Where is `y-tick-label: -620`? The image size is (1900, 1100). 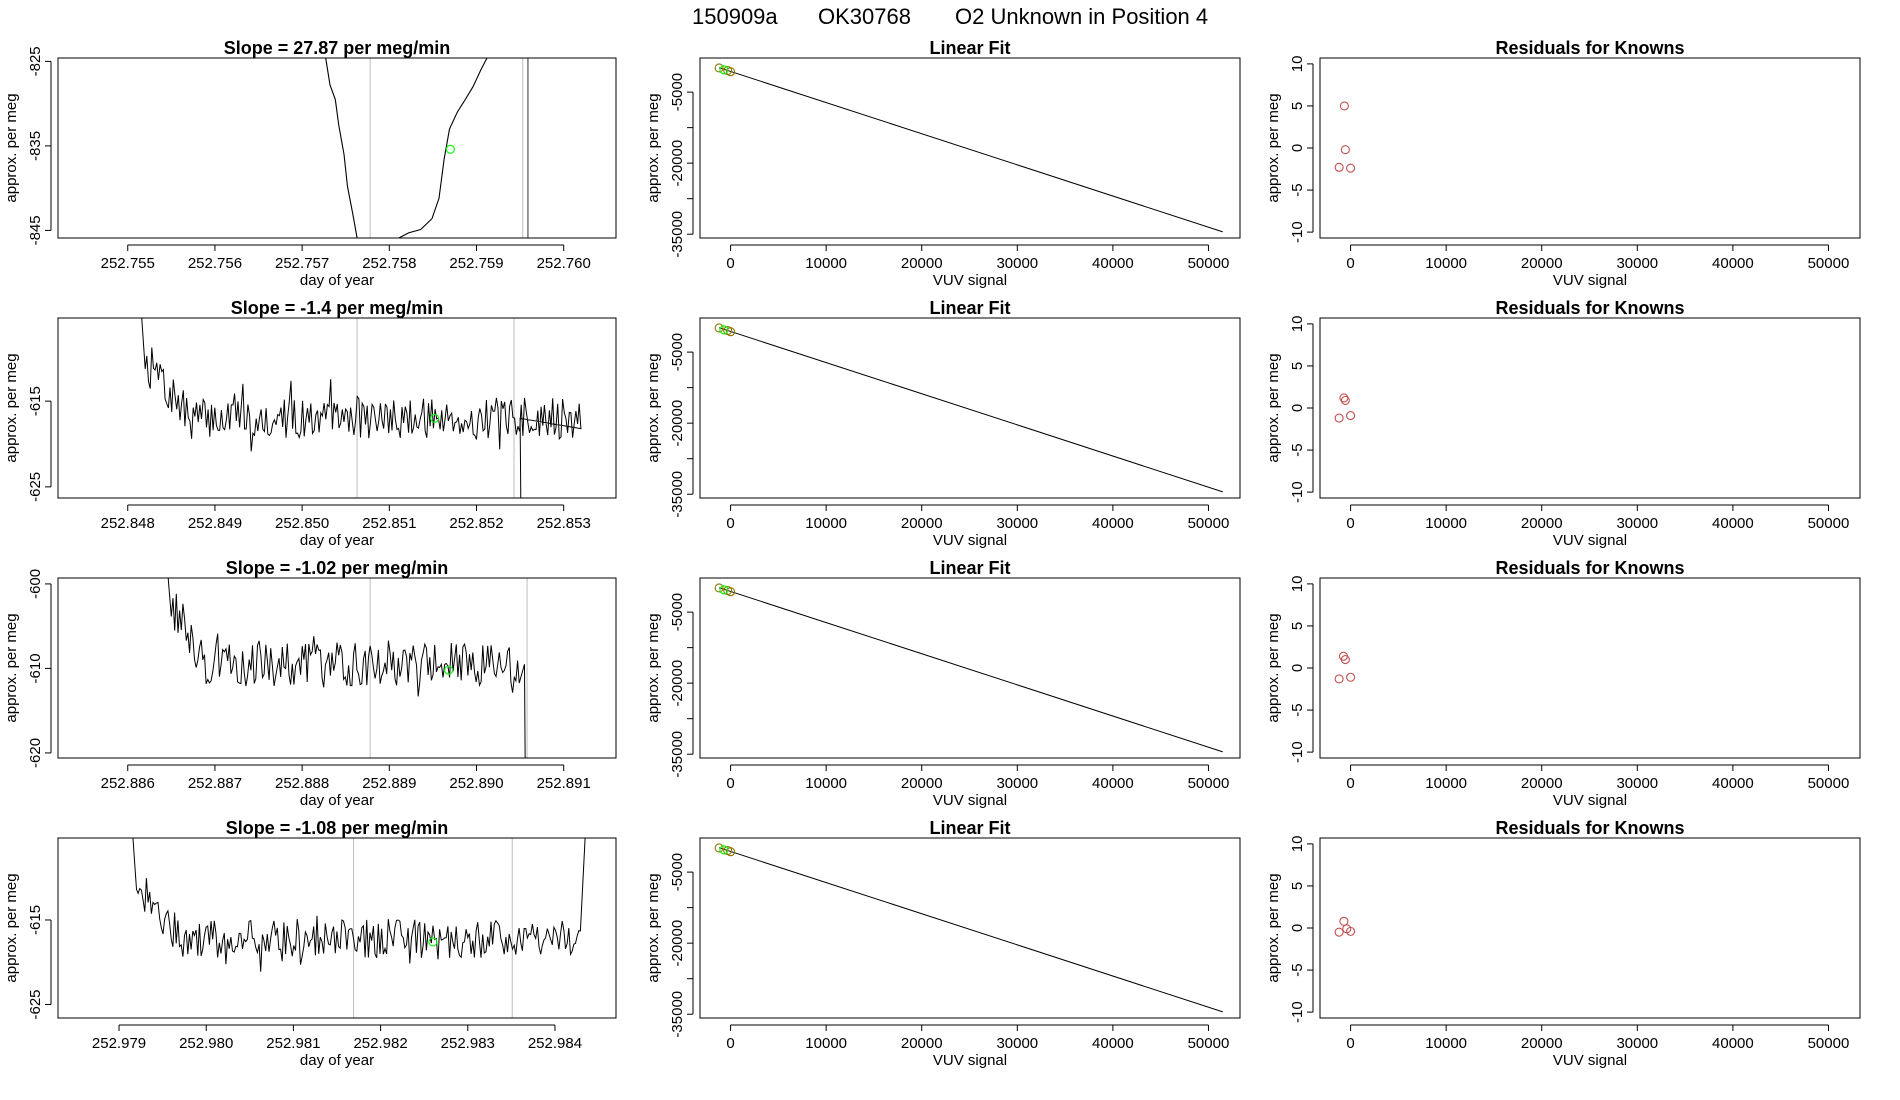
y-tick-label: -620 is located at coordinates (35, 753).